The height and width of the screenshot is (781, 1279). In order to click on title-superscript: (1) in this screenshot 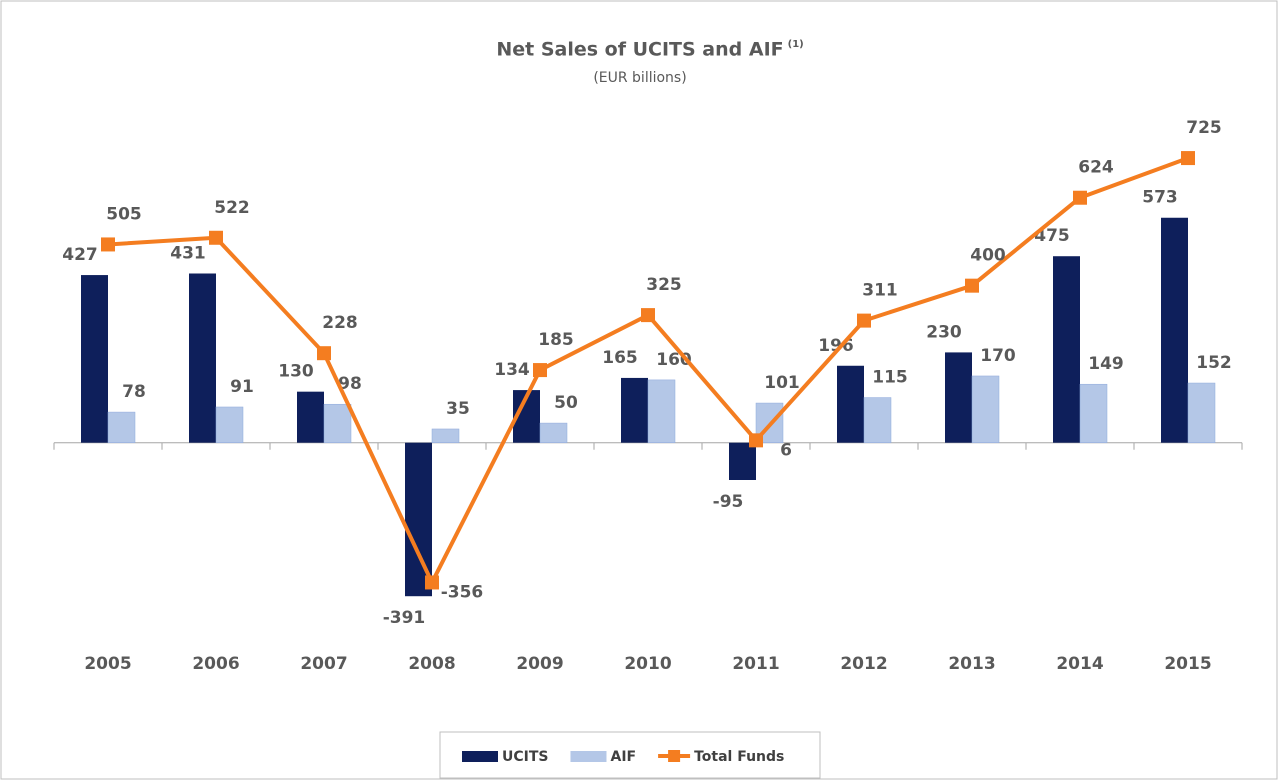, I will do `click(796, 44)`.